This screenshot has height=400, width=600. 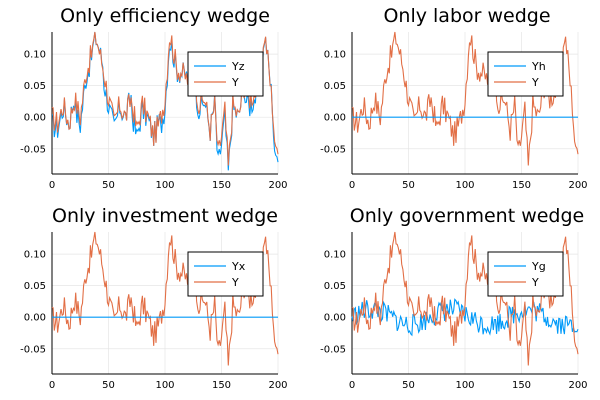 What do you see at coordinates (238, 66) in the screenshot?
I see `legend-label: Yz` at bounding box center [238, 66].